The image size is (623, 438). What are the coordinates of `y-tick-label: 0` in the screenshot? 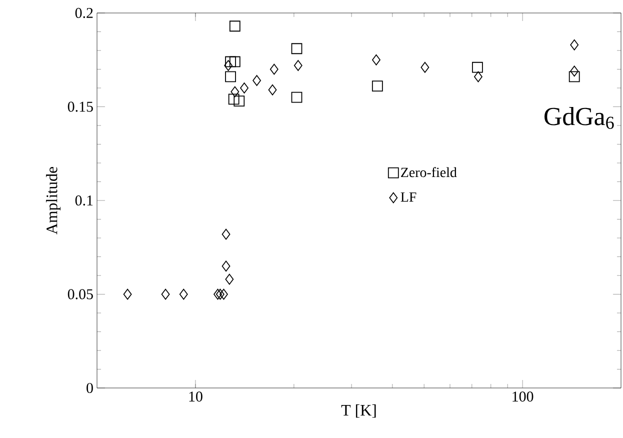 It's located at (89, 388).